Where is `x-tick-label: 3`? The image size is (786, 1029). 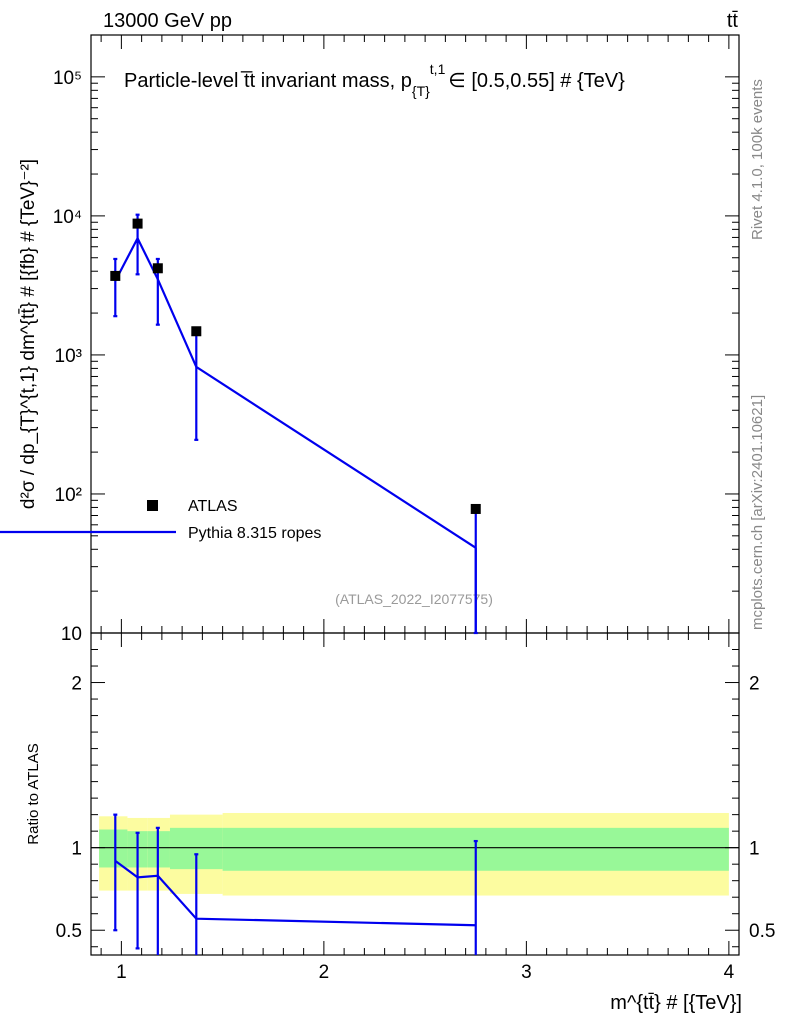 x-tick-label: 3 is located at coordinates (526, 972).